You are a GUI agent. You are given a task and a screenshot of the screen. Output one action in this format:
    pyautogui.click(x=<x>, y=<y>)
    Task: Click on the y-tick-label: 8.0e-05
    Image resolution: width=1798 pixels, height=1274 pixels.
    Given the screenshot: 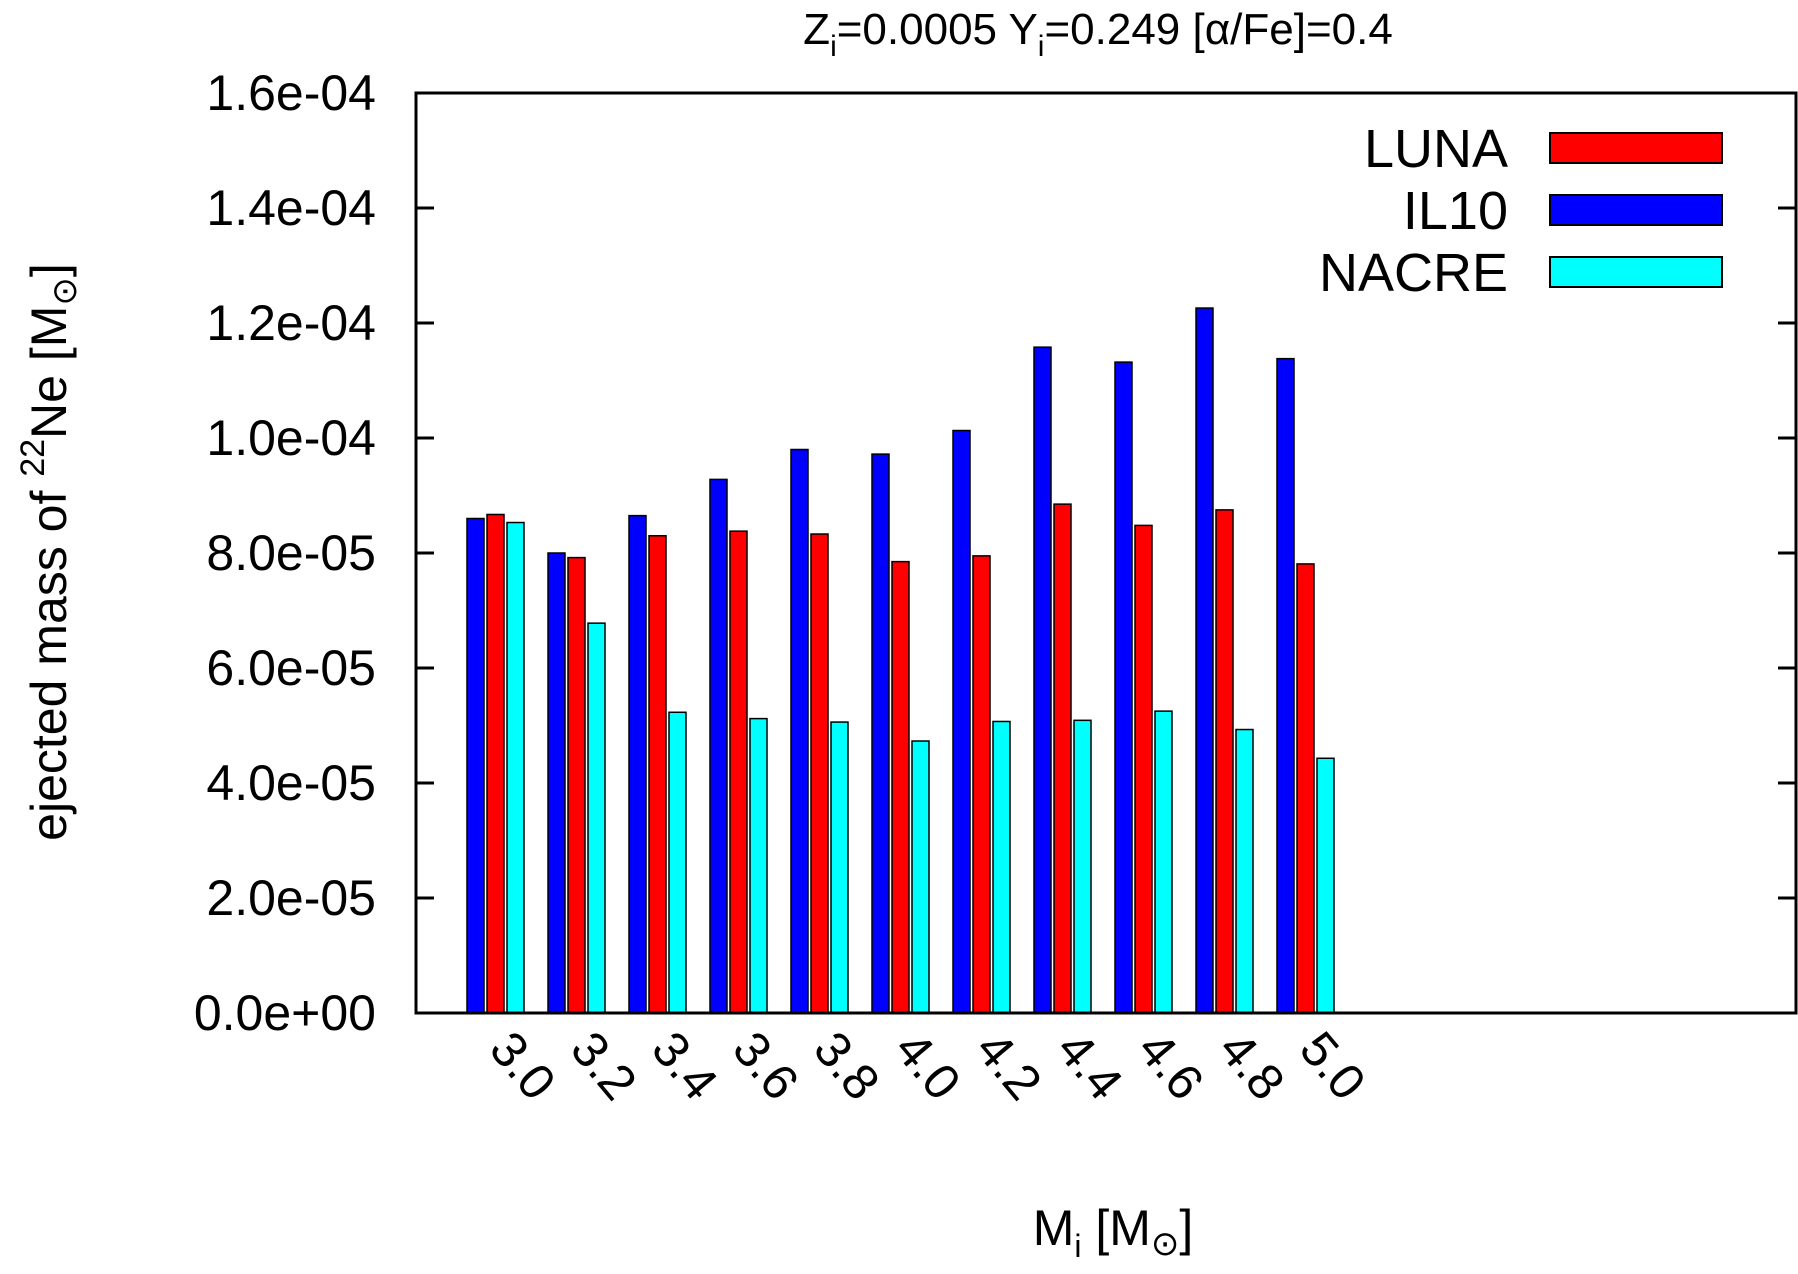 What is the action you would take?
    pyautogui.click(x=291, y=553)
    